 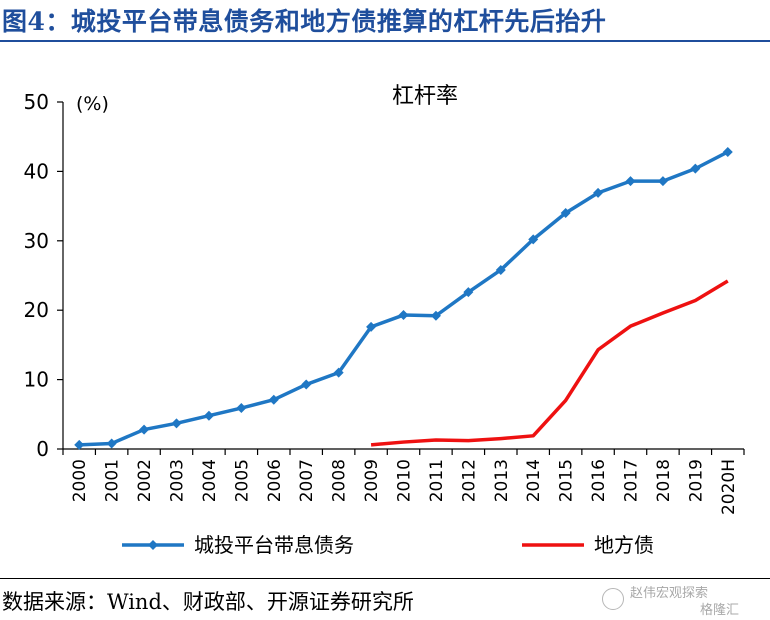 What do you see at coordinates (340, 480) in the screenshot?
I see `x-tick-label: 2008` at bounding box center [340, 480].